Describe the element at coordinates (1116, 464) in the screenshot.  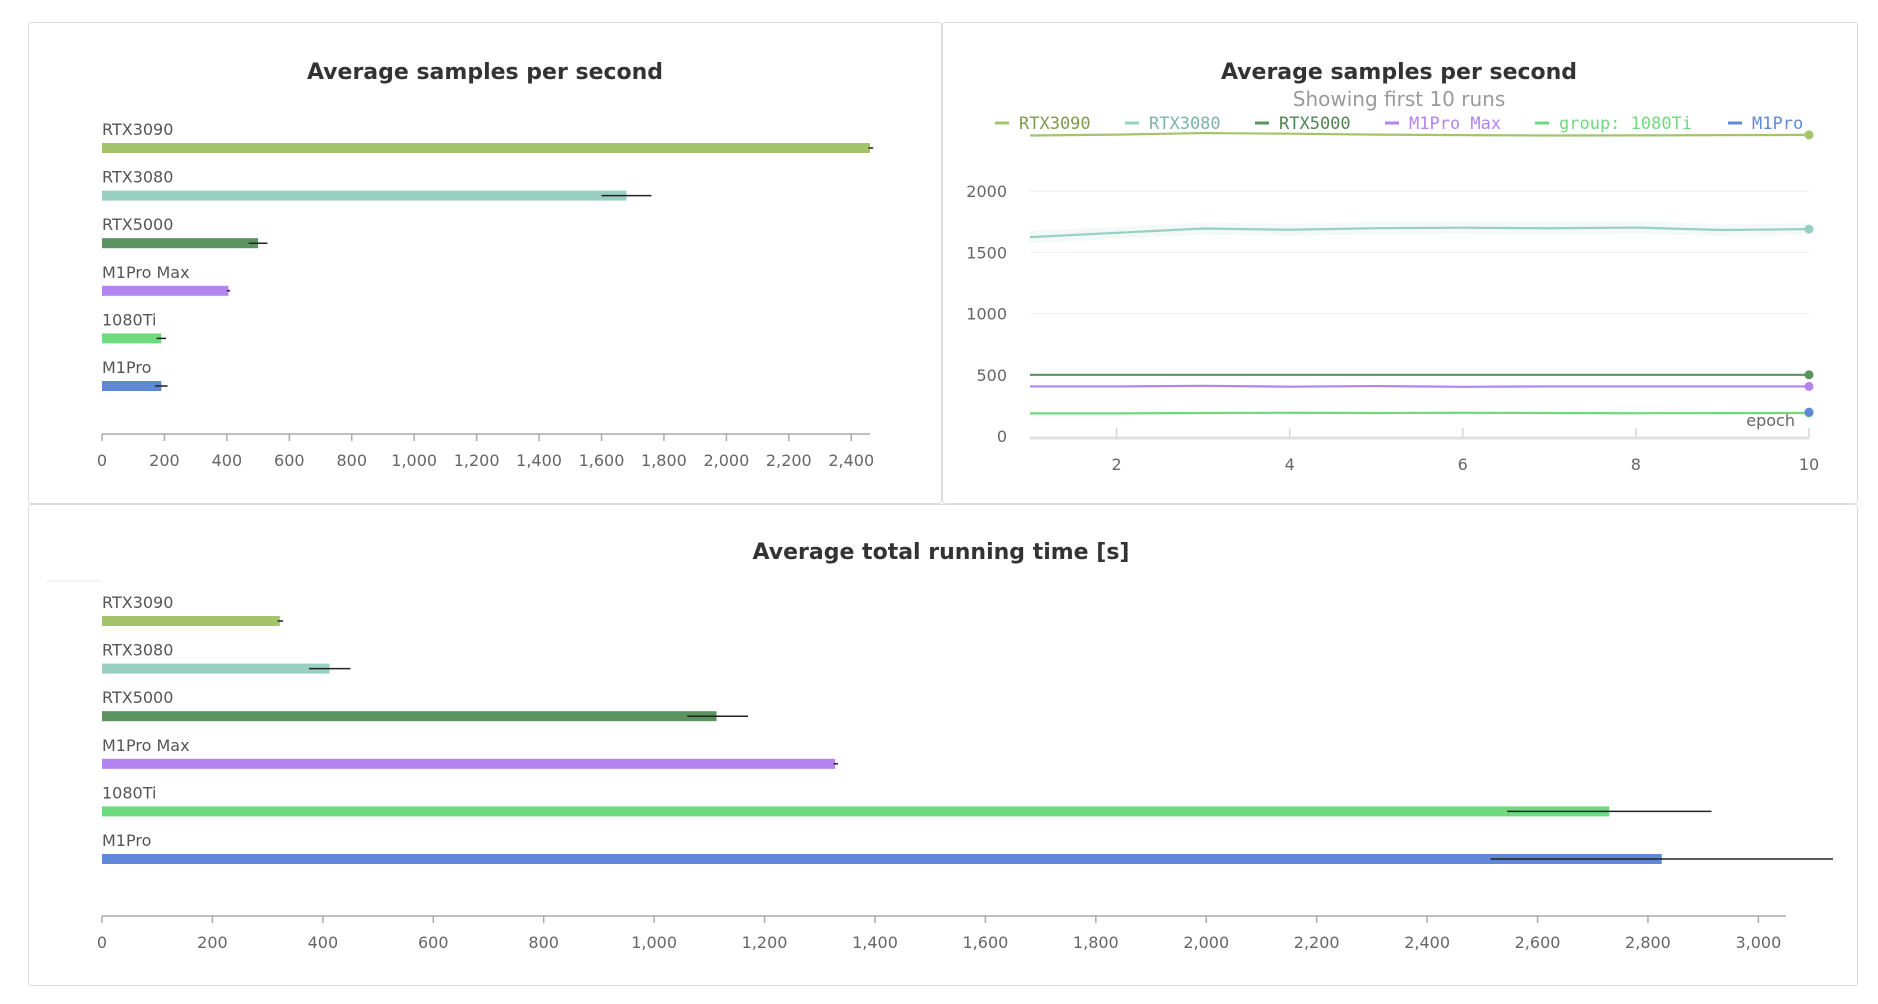
I see `x-tick-label: 2` at that location.